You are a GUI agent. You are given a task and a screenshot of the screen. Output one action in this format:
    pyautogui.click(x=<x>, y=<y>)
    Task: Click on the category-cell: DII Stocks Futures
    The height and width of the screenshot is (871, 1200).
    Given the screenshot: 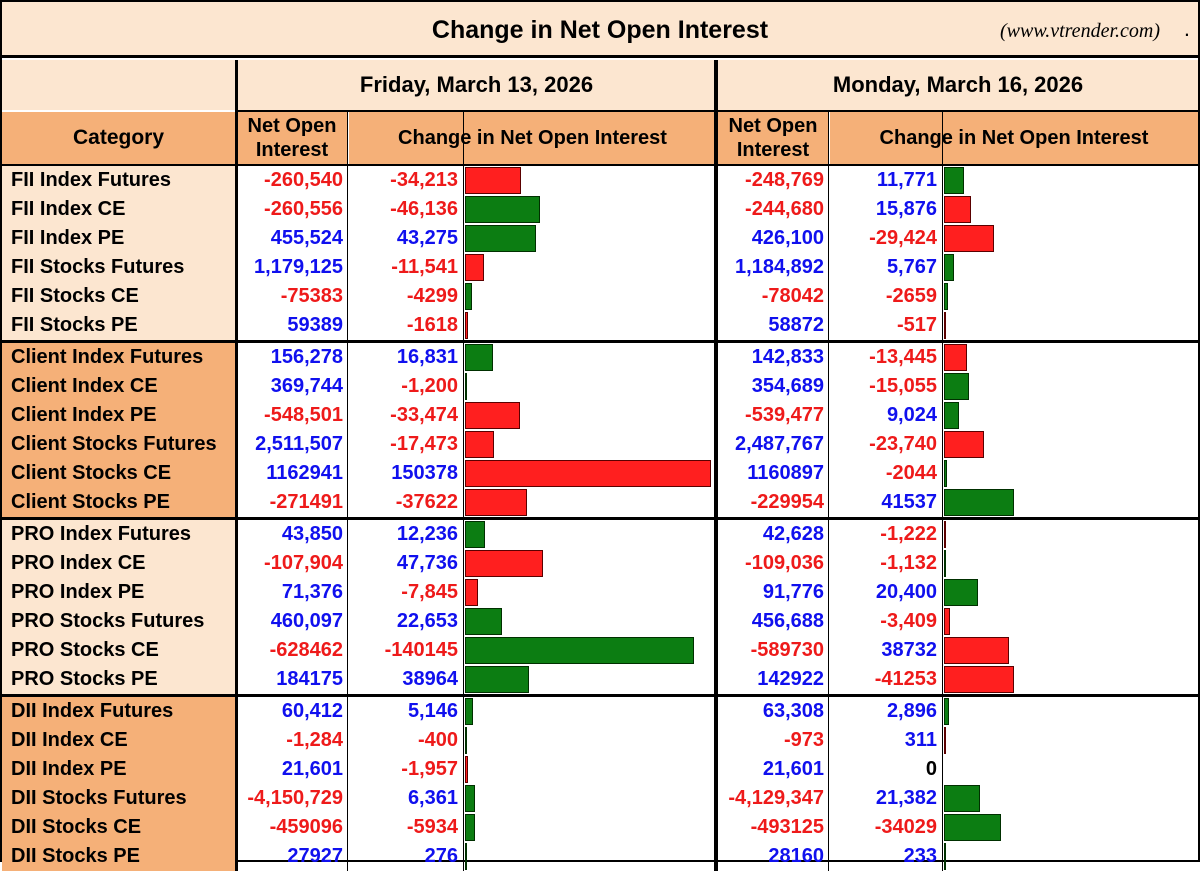 What is the action you would take?
    pyautogui.click(x=118, y=798)
    